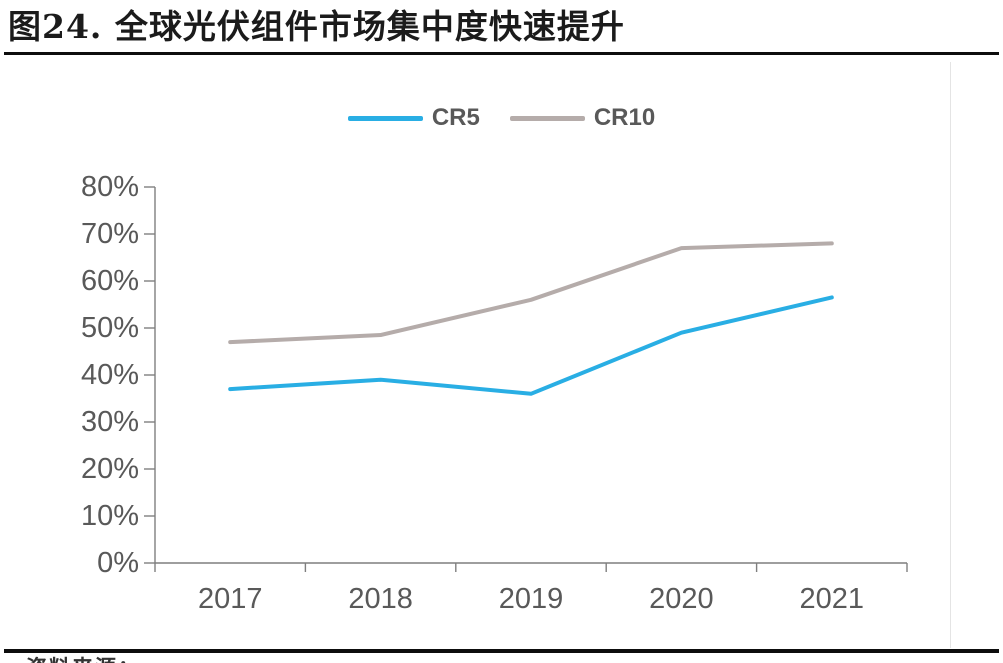 The height and width of the screenshot is (663, 1003). I want to click on legend-item-cr10: CR10, so click(582, 118).